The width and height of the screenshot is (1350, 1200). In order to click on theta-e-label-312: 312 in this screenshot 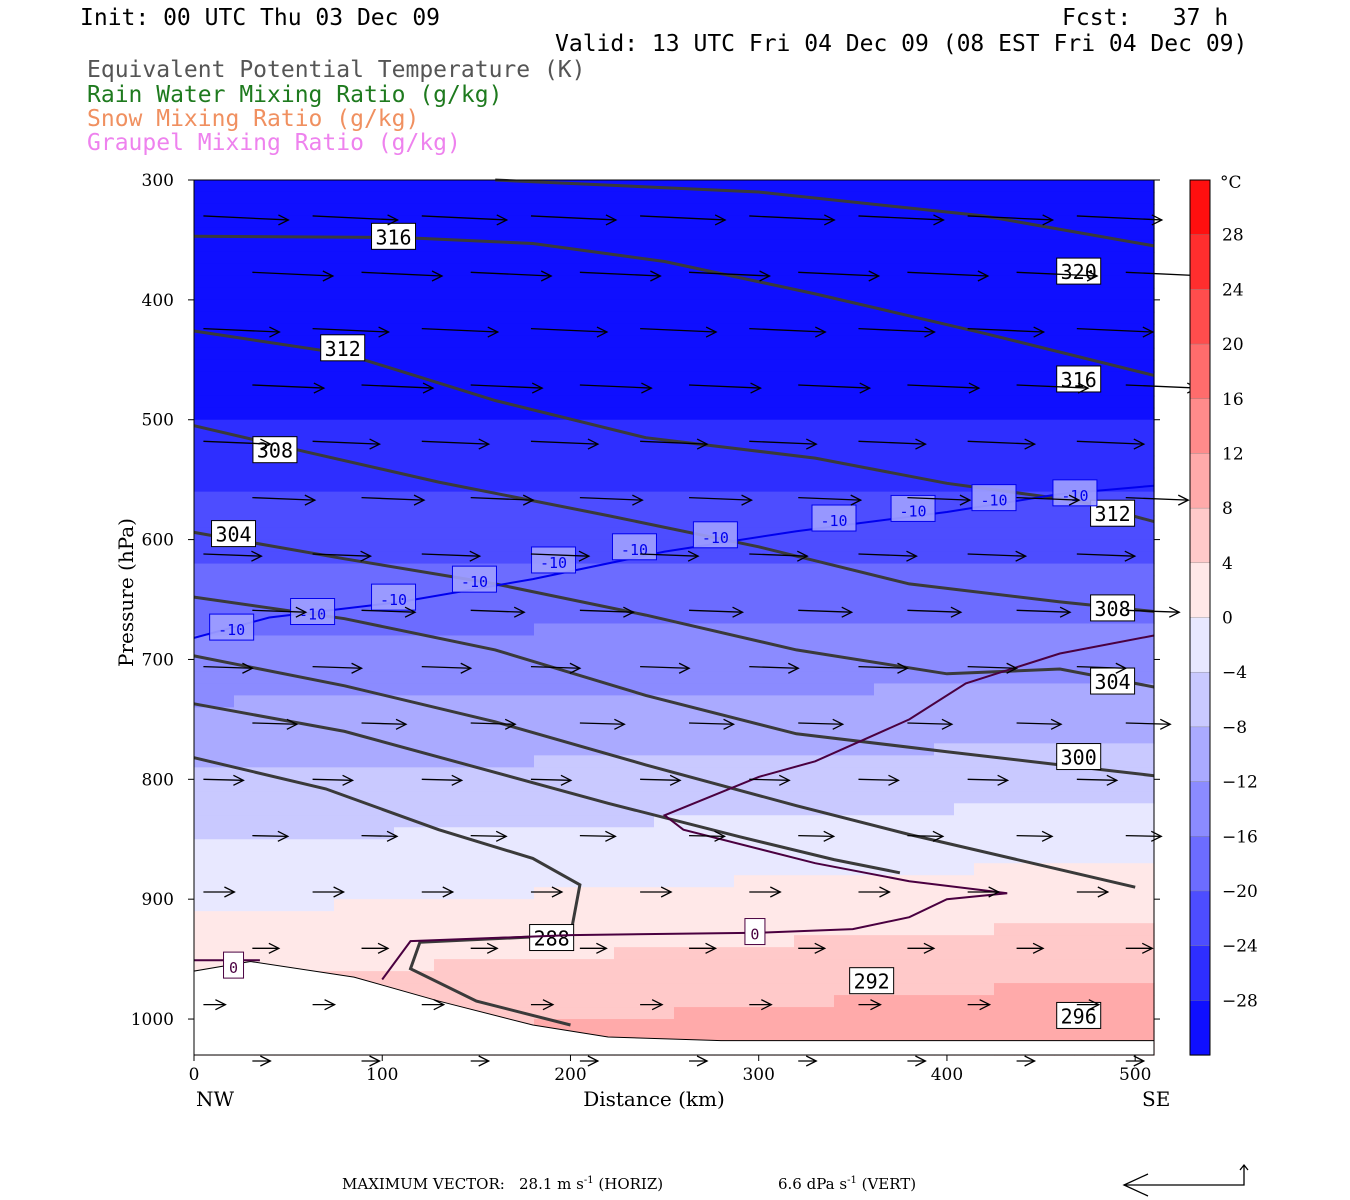, I will do `click(1113, 514)`.